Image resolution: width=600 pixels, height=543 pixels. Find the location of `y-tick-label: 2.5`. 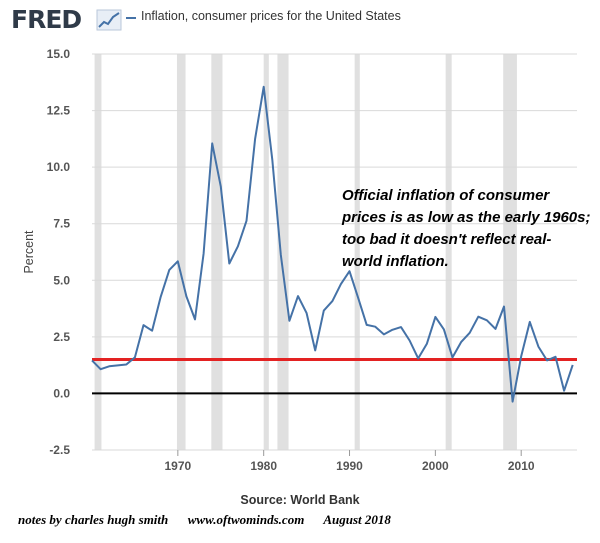

y-tick-label: 2.5 is located at coordinates (61, 337).